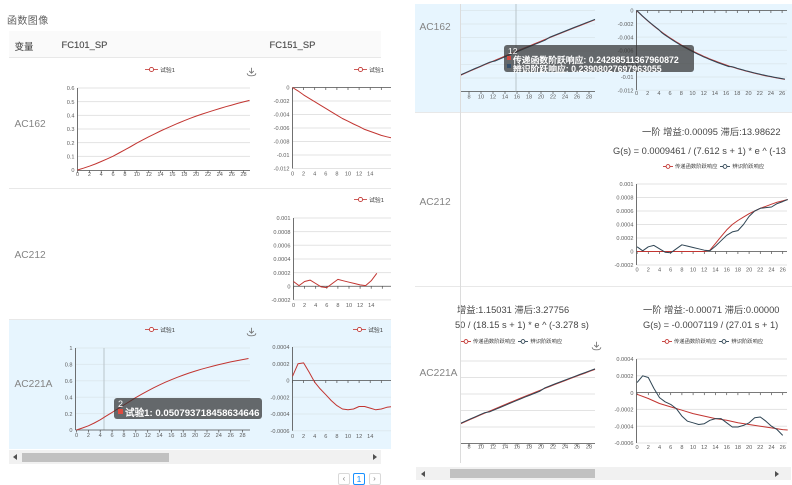  Describe the element at coordinates (71, 103) in the screenshot. I see `svg-text: 0.5` at that location.